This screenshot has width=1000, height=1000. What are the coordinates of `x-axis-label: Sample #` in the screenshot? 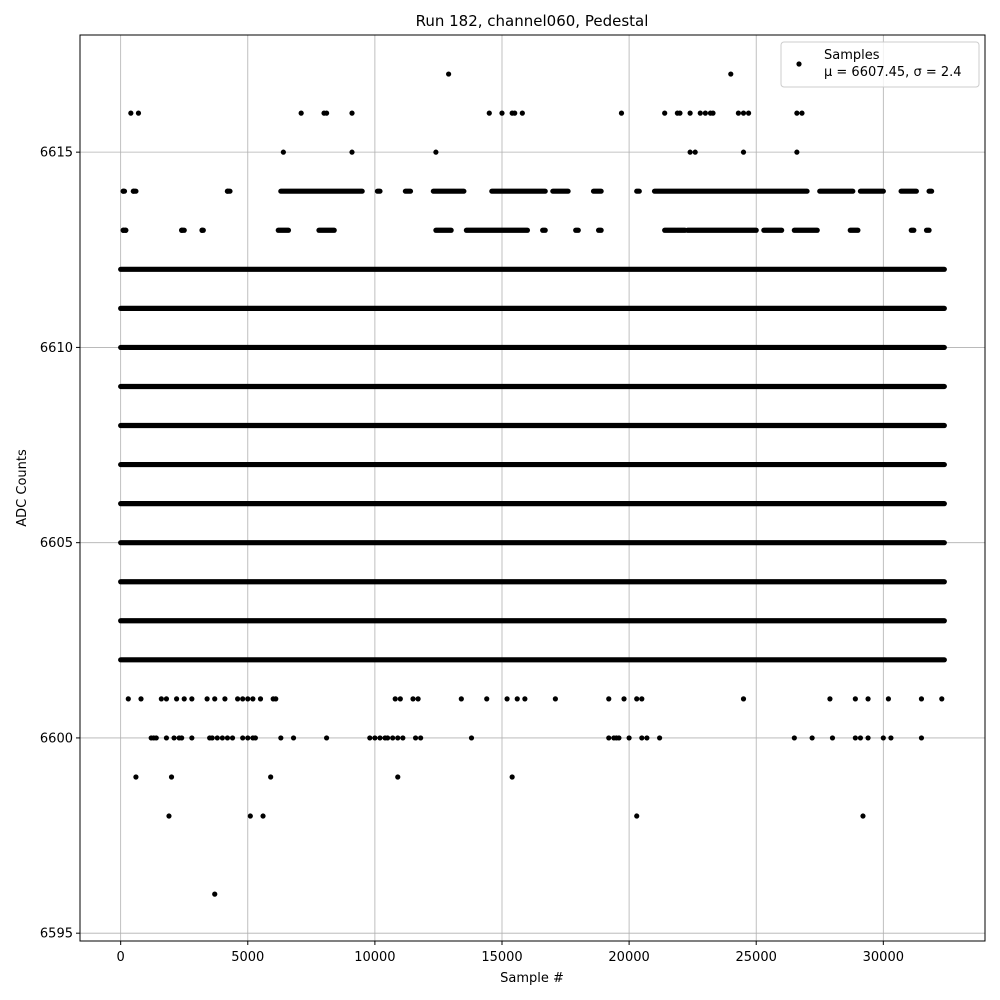 It's located at (532, 978).